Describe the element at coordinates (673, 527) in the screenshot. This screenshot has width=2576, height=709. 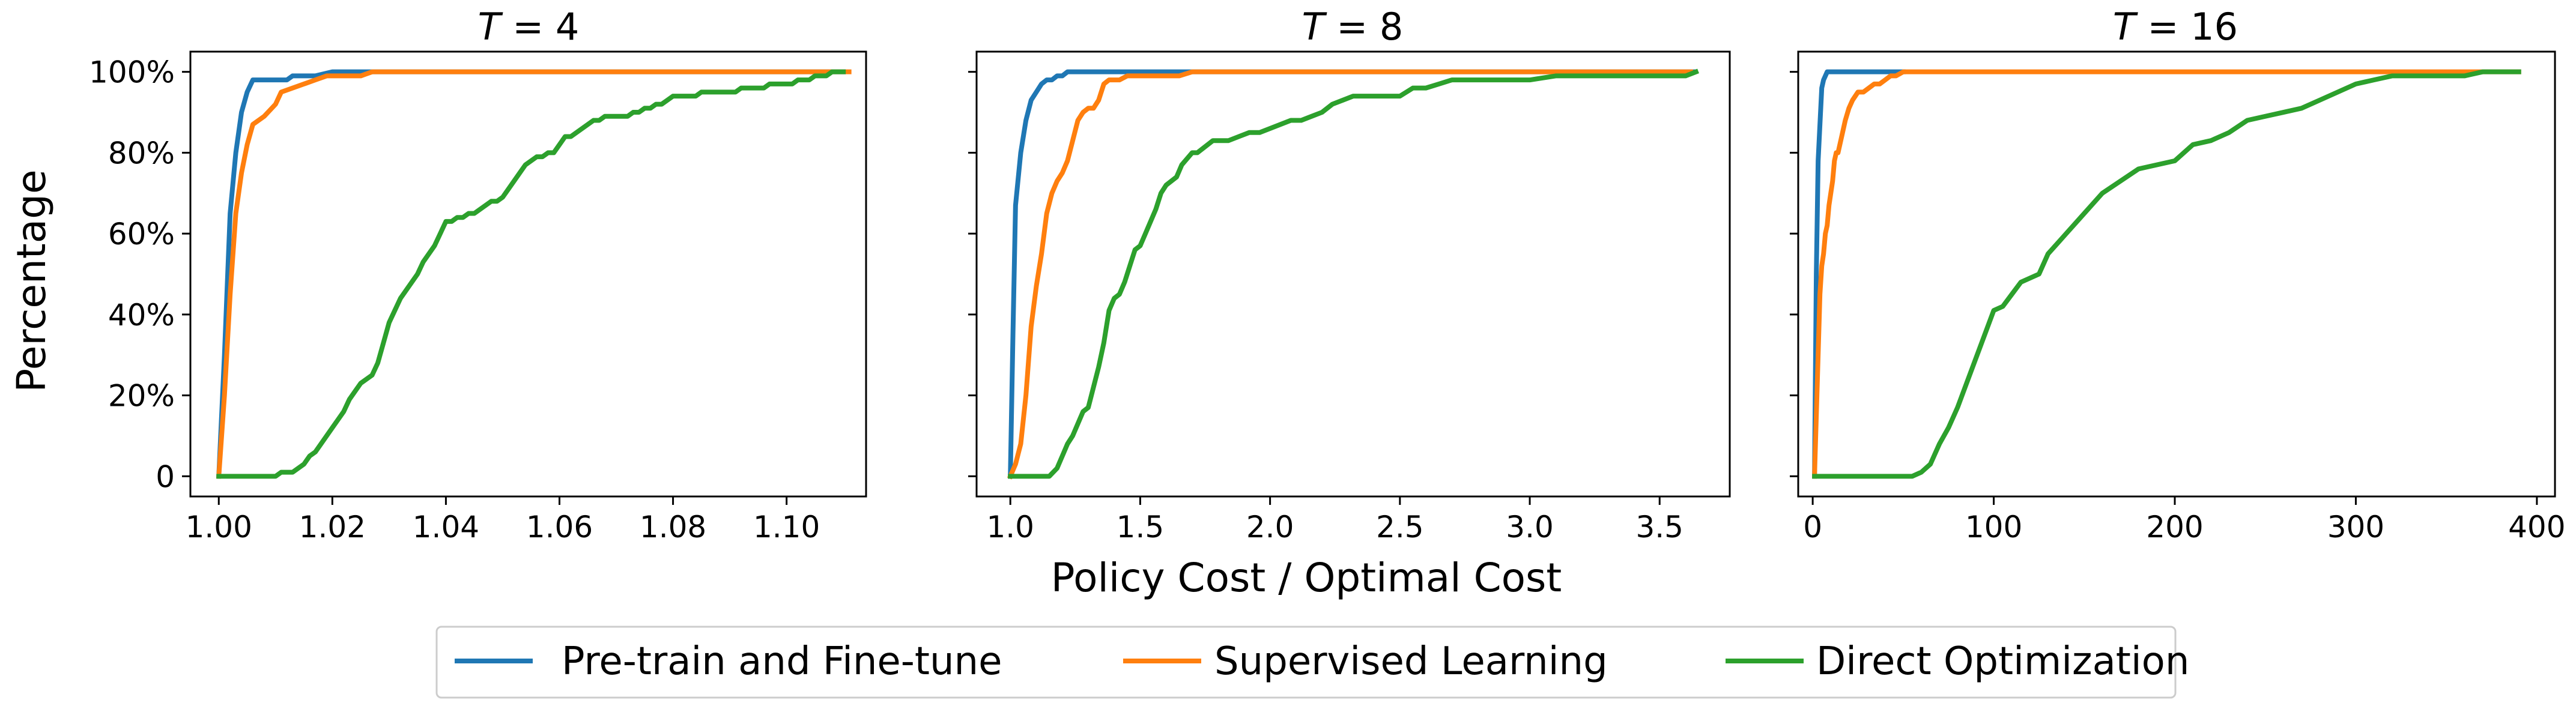
I see `x-tick-label: 1.08` at that location.